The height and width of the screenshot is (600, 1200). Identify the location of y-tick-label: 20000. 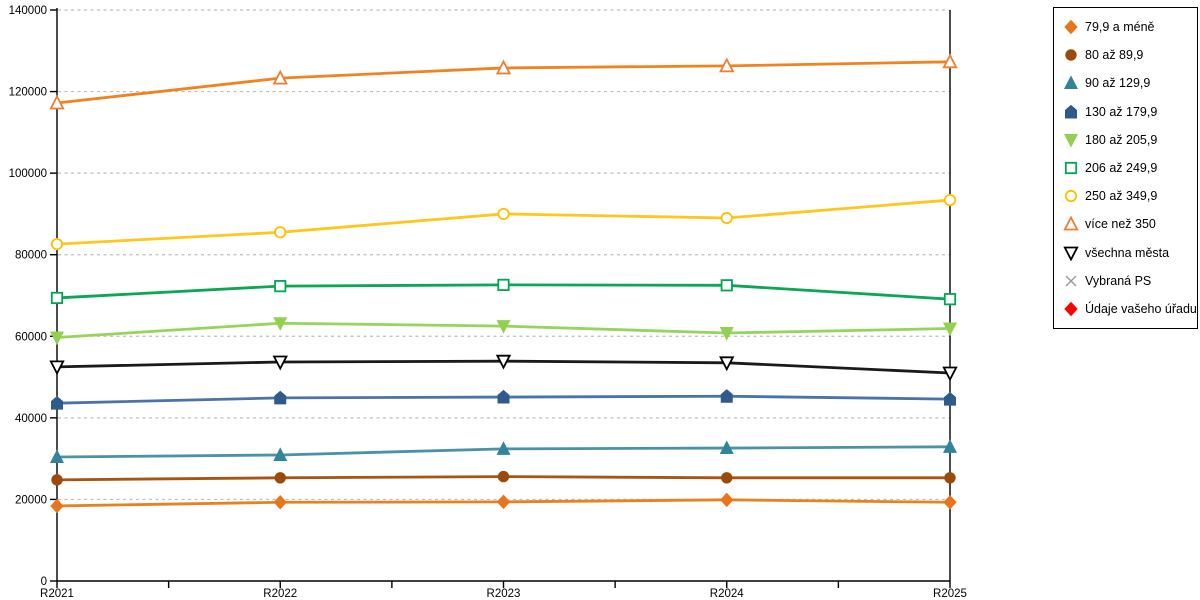
(31, 500).